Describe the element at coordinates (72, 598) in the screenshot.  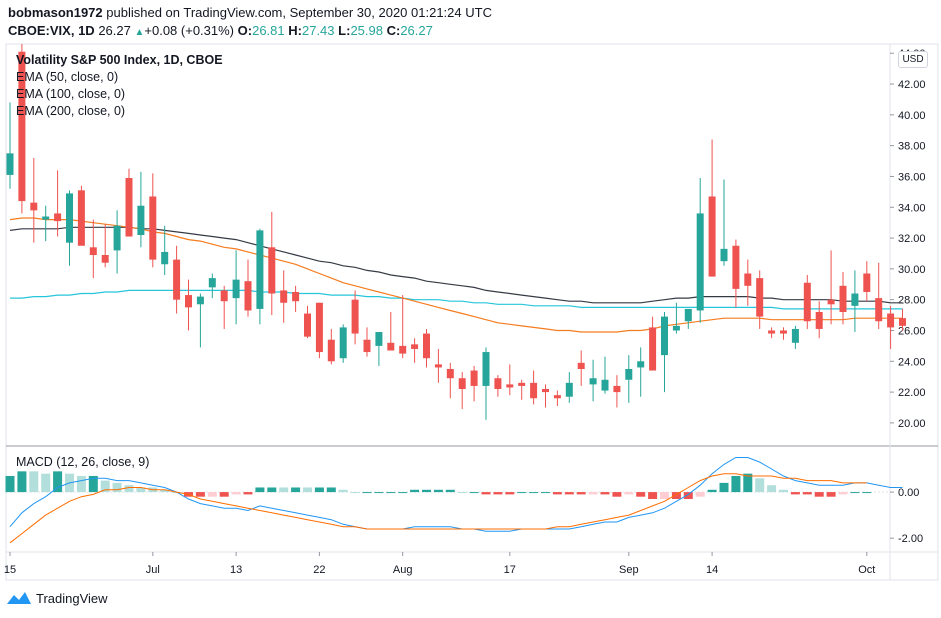
I see `footer-brand-label: TradingView` at that location.